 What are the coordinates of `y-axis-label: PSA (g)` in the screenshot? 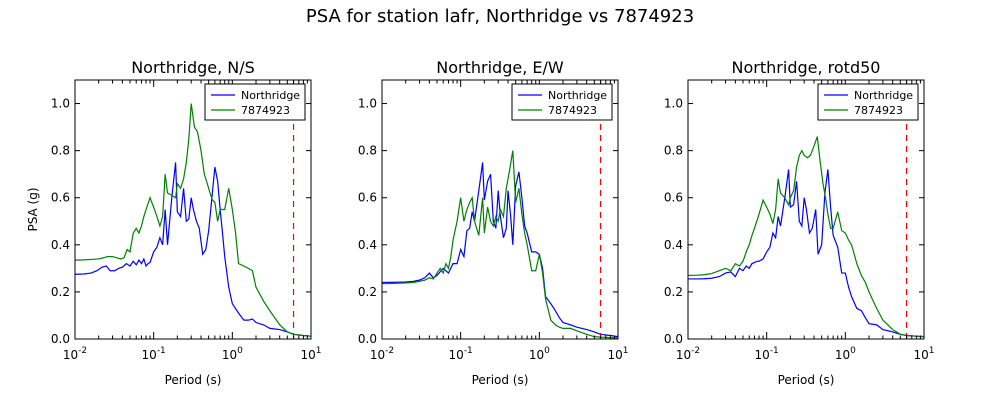 It's located at (33, 209).